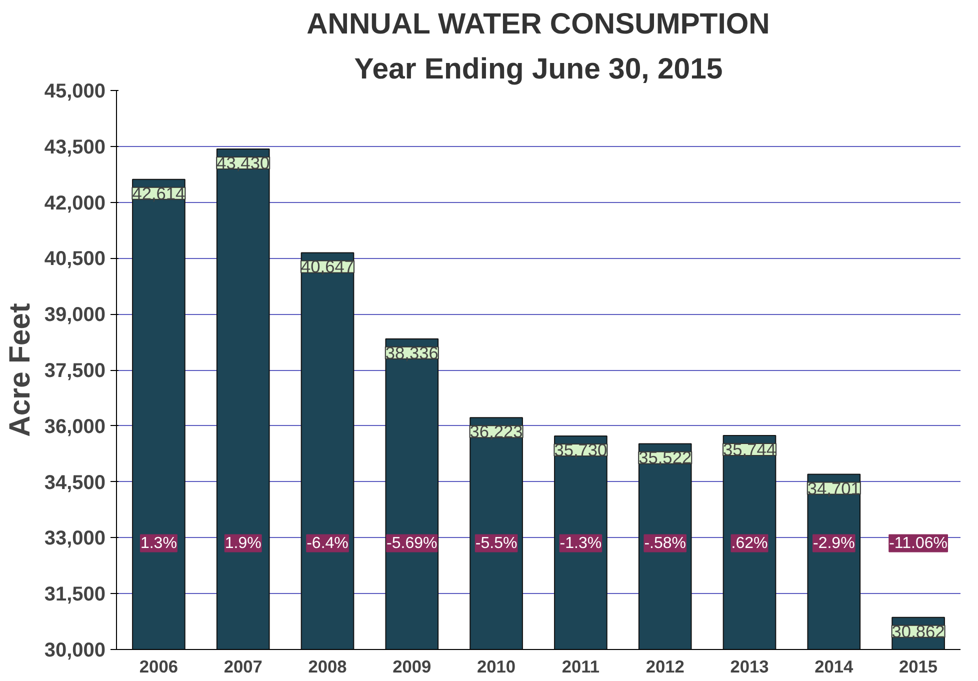  Describe the element at coordinates (243, 666) in the screenshot. I see `x-tick-label: 2007` at that location.